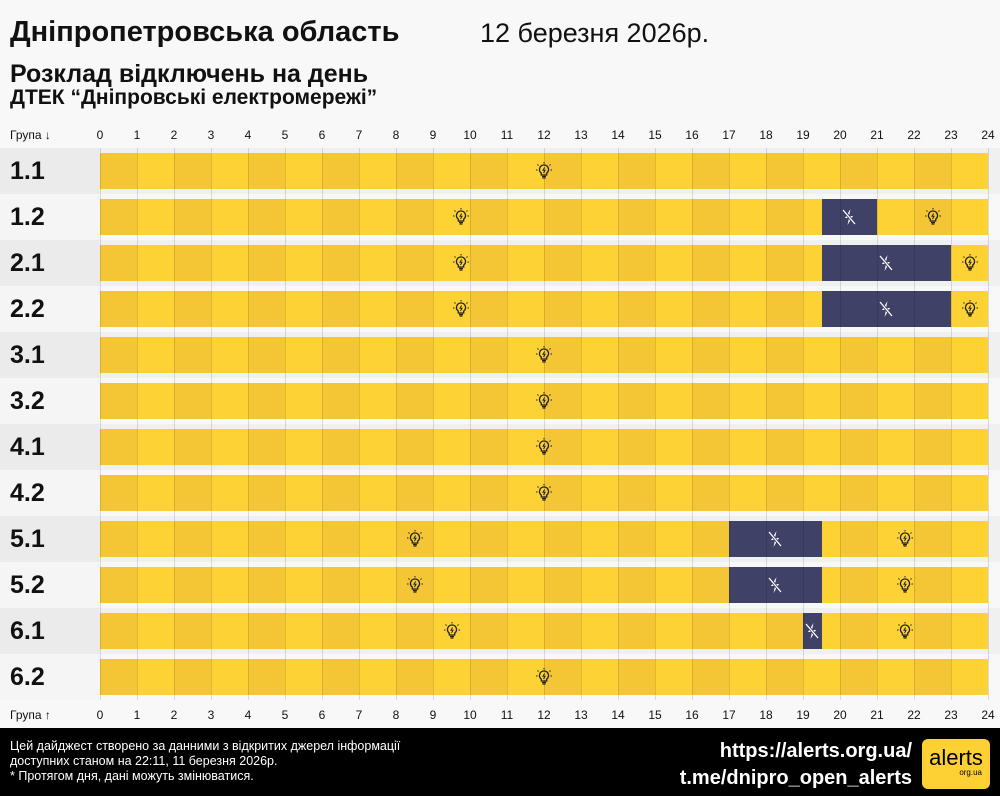 The height and width of the screenshot is (796, 1000). I want to click on website-link: https://alerts.org.ua/, so click(815, 751).